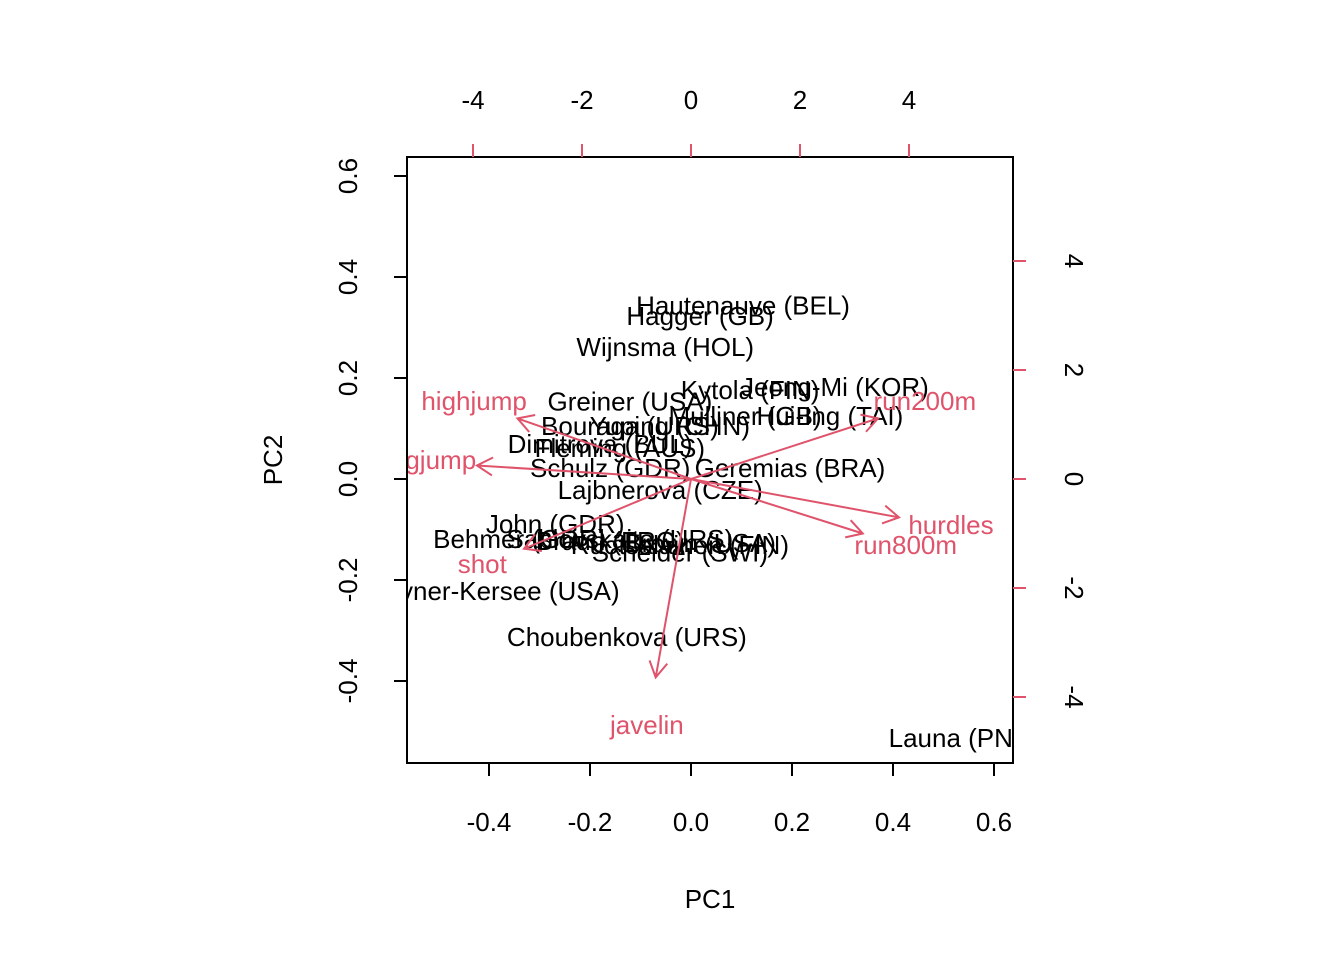 The image size is (1344, 965). I want to click on observation-label: Sablovskaite (URS), so click(619, 539).